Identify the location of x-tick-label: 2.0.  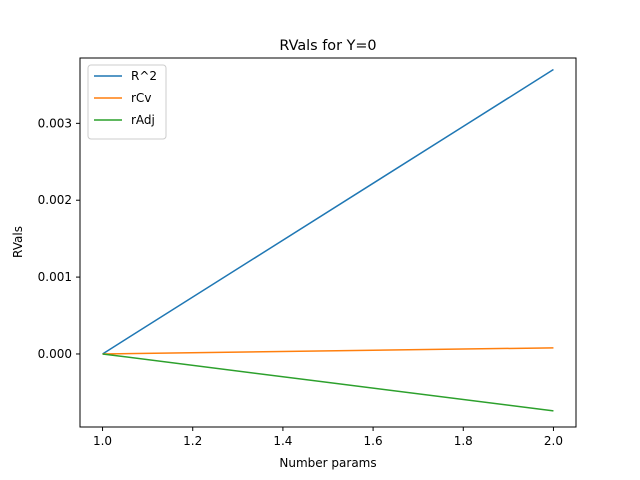
(553, 441).